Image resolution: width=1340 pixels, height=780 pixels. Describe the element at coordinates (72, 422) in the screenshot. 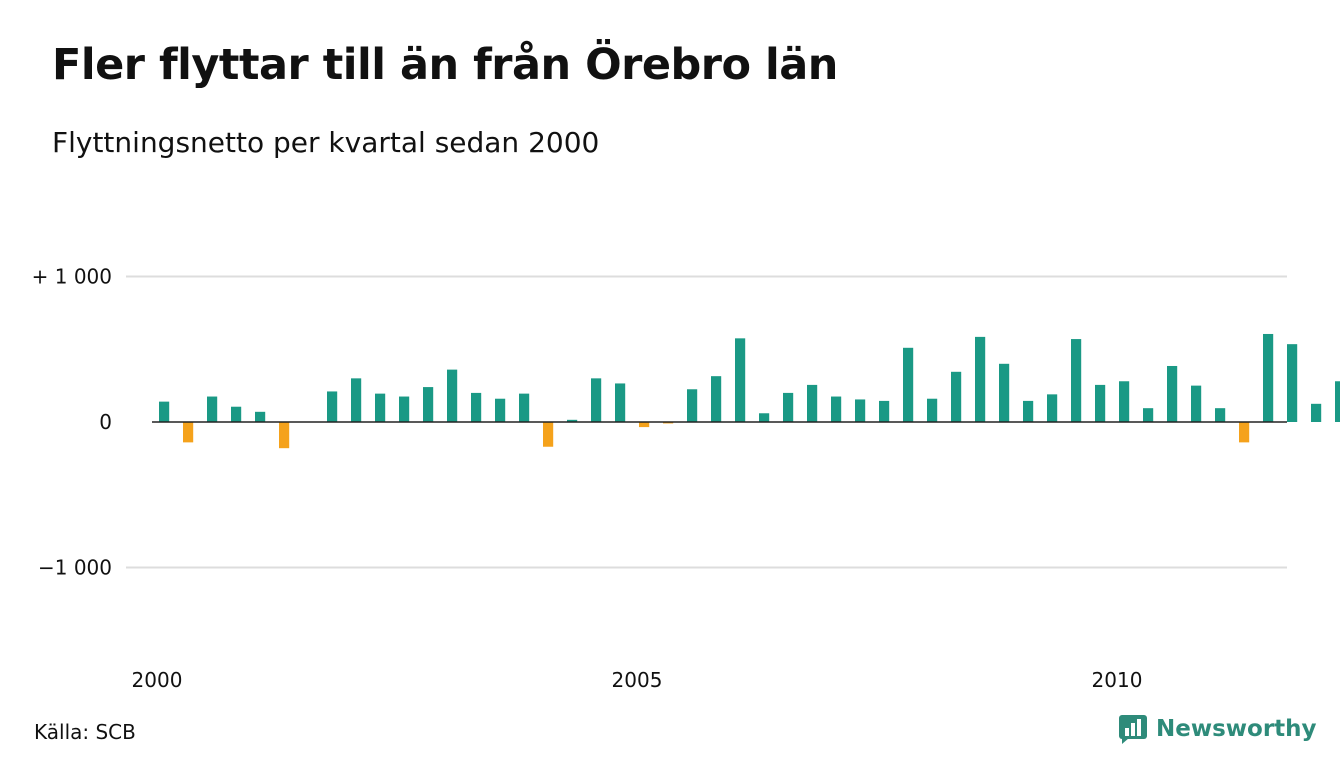

I see `y-axis-ticks: + 1 000 0 −1 000` at that location.